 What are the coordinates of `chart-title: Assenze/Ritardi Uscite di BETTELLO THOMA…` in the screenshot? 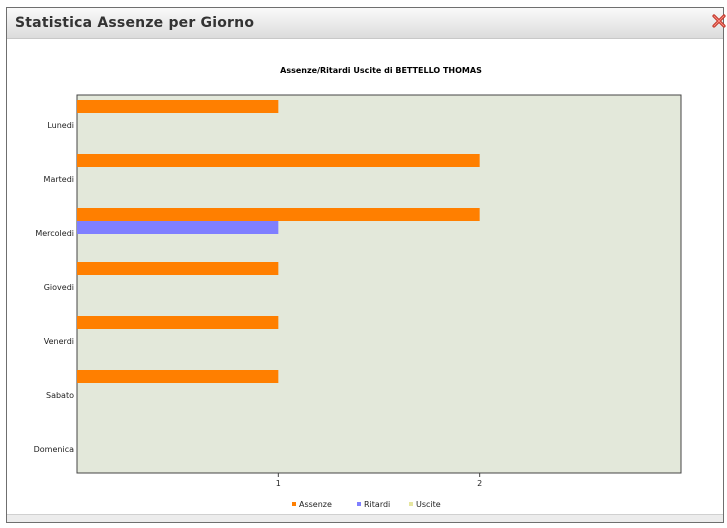 It's located at (381, 70).